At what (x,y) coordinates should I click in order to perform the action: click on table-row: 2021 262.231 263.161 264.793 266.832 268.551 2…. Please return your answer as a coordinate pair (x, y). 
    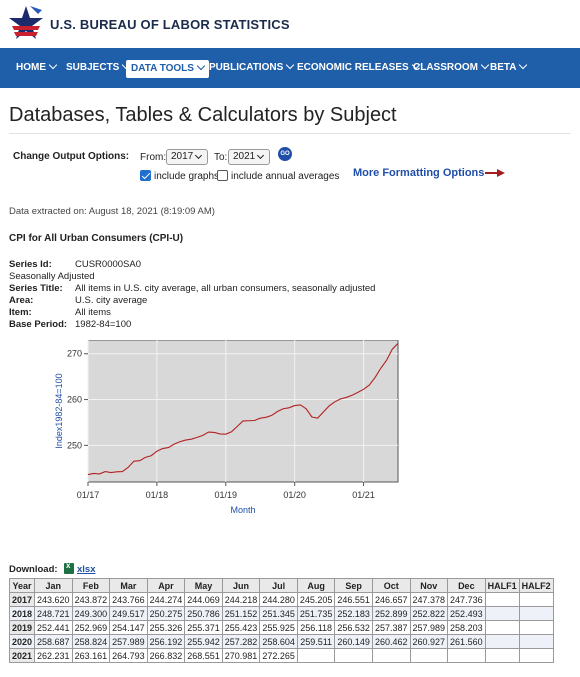
    Looking at the image, I should click on (281, 655).